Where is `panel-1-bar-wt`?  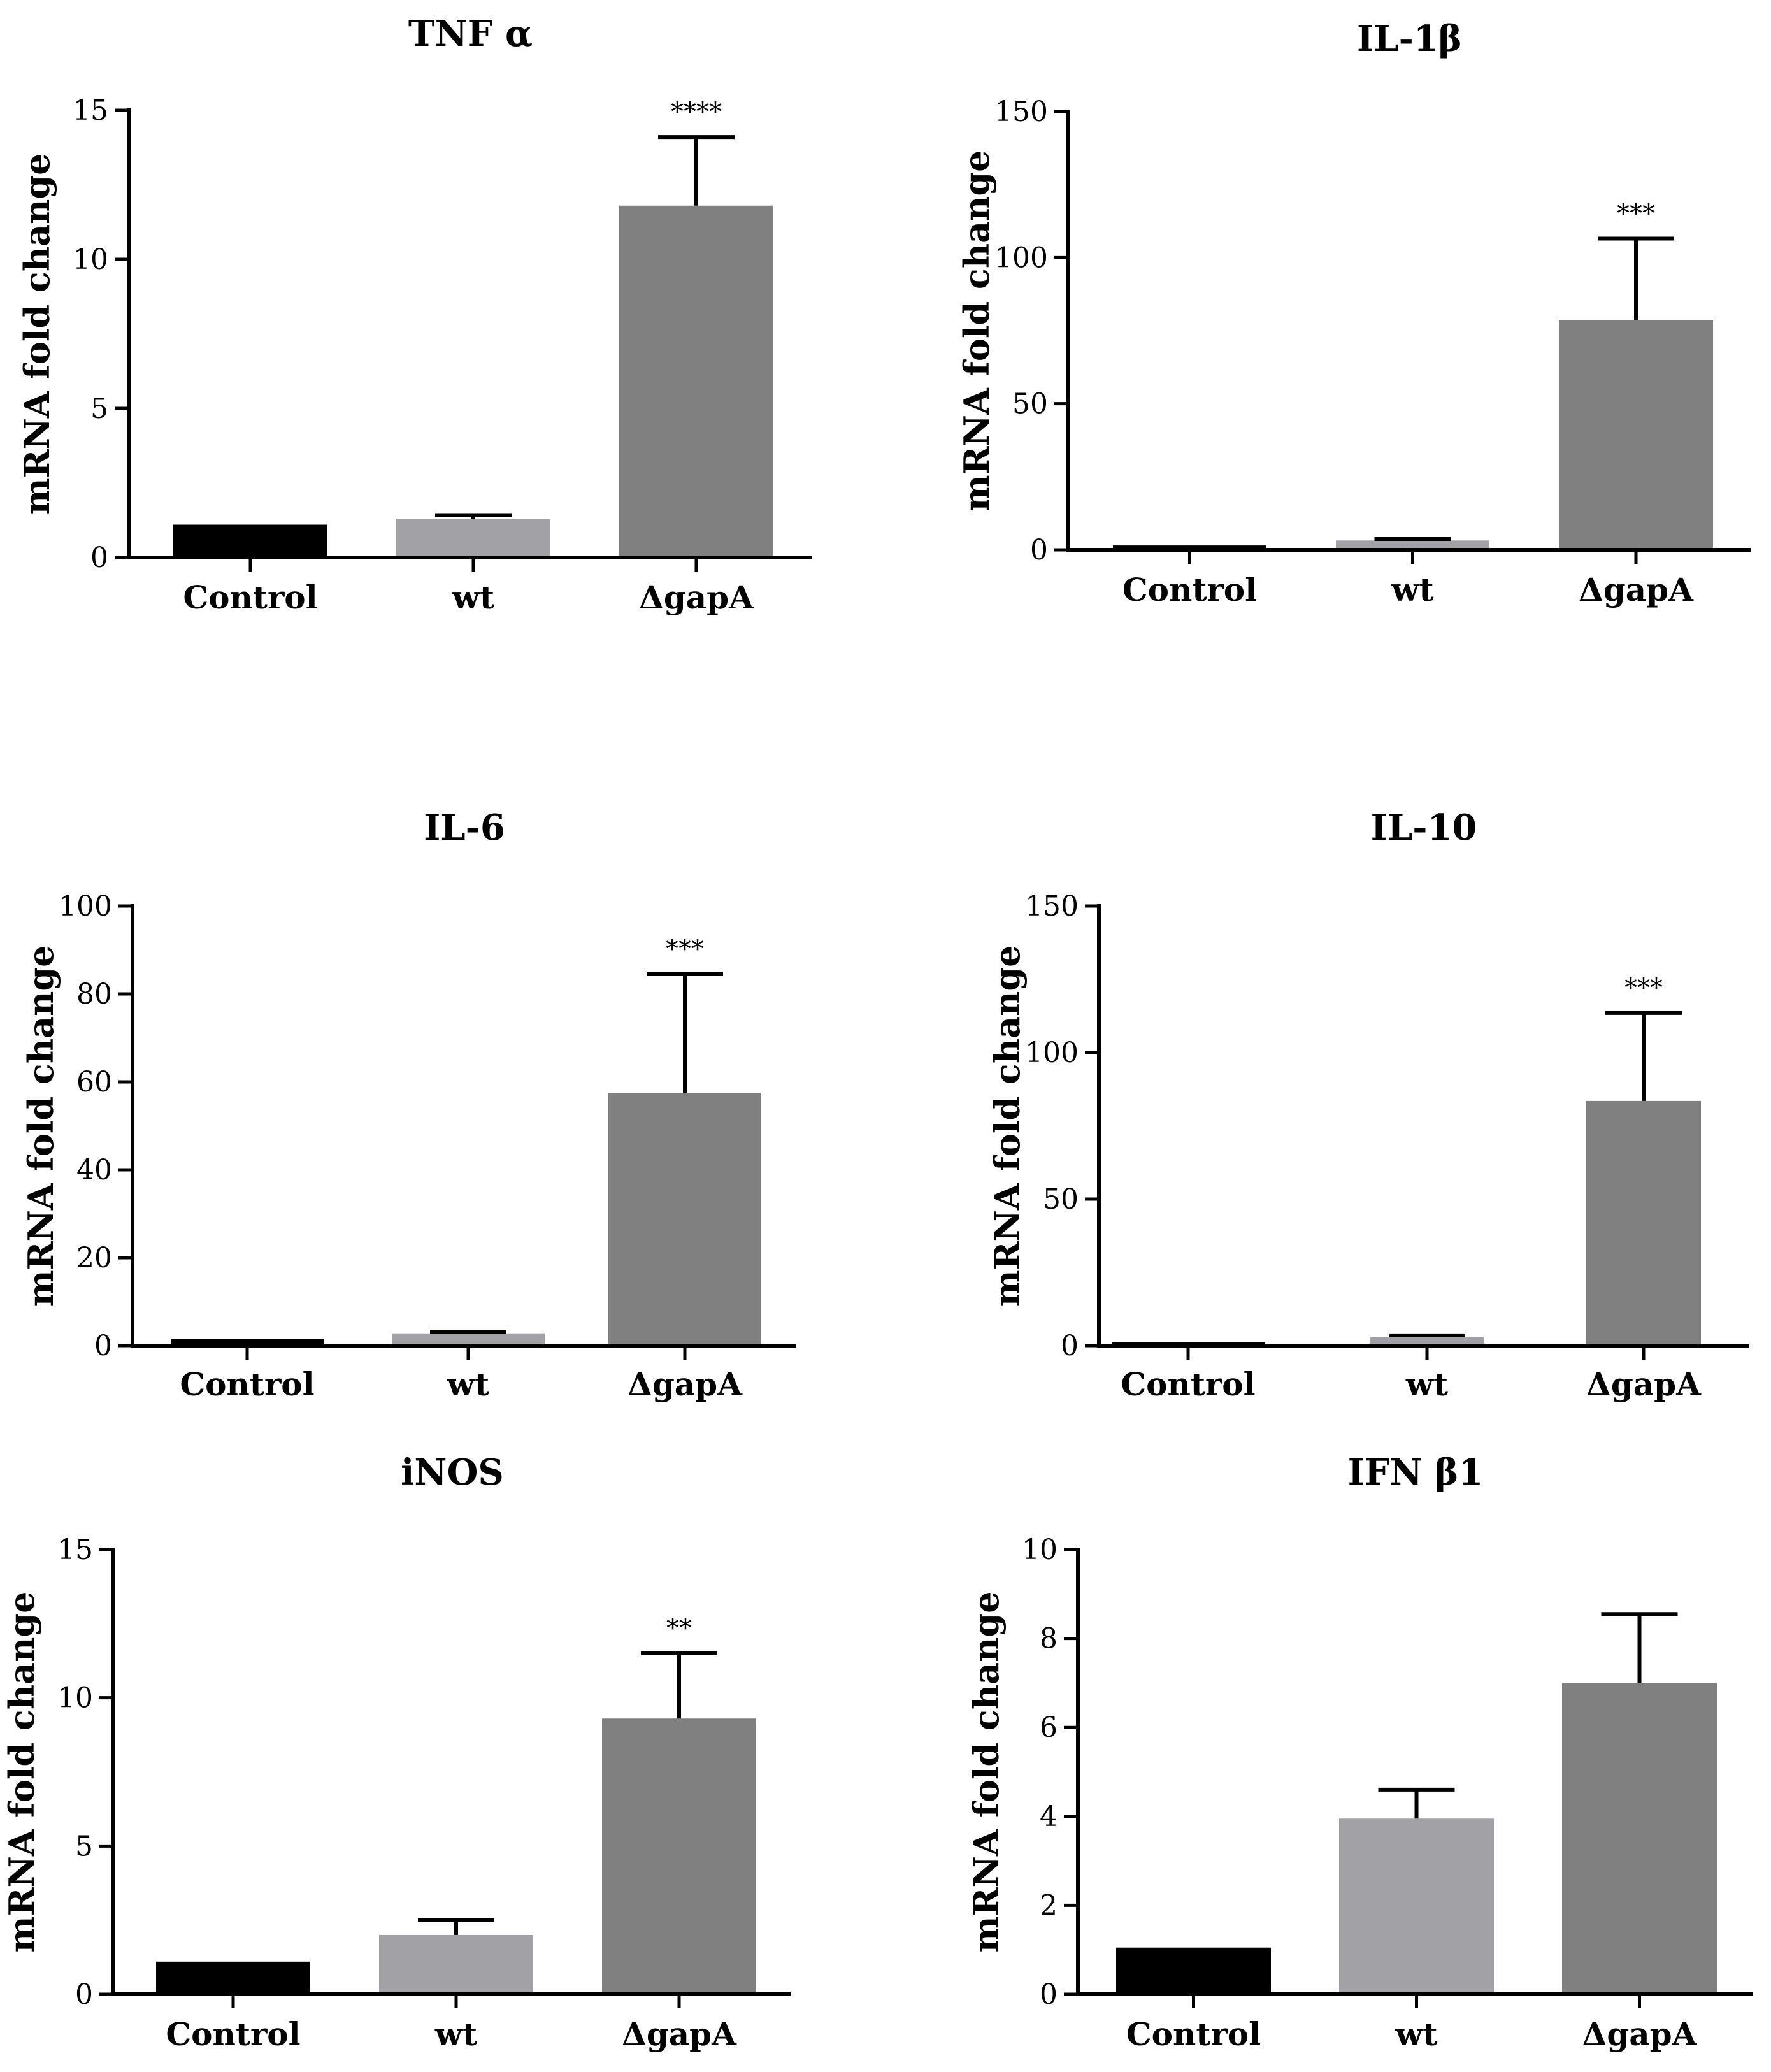 panel-1-bar-wt is located at coordinates (473, 539).